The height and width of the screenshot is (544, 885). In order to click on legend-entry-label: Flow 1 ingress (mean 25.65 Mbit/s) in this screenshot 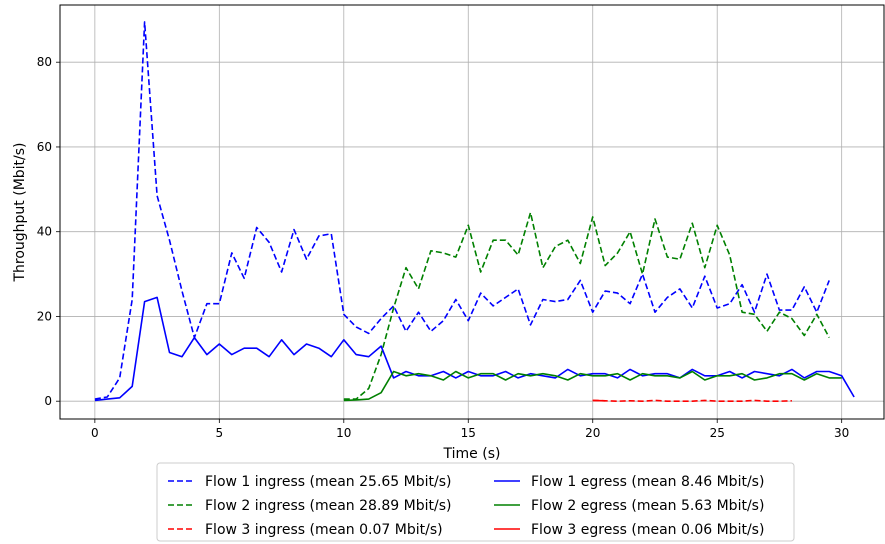, I will do `click(328, 482)`.